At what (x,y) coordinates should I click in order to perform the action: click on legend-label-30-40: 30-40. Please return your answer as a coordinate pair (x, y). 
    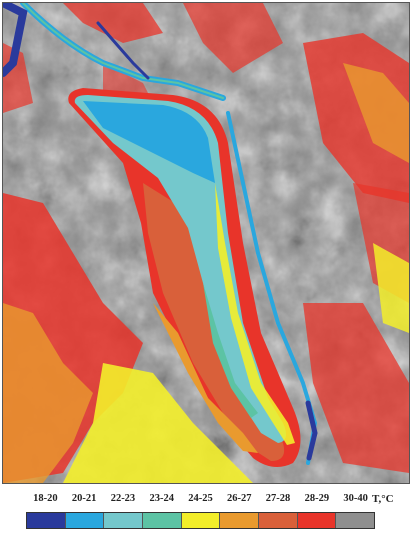
    Looking at the image, I should click on (355, 498).